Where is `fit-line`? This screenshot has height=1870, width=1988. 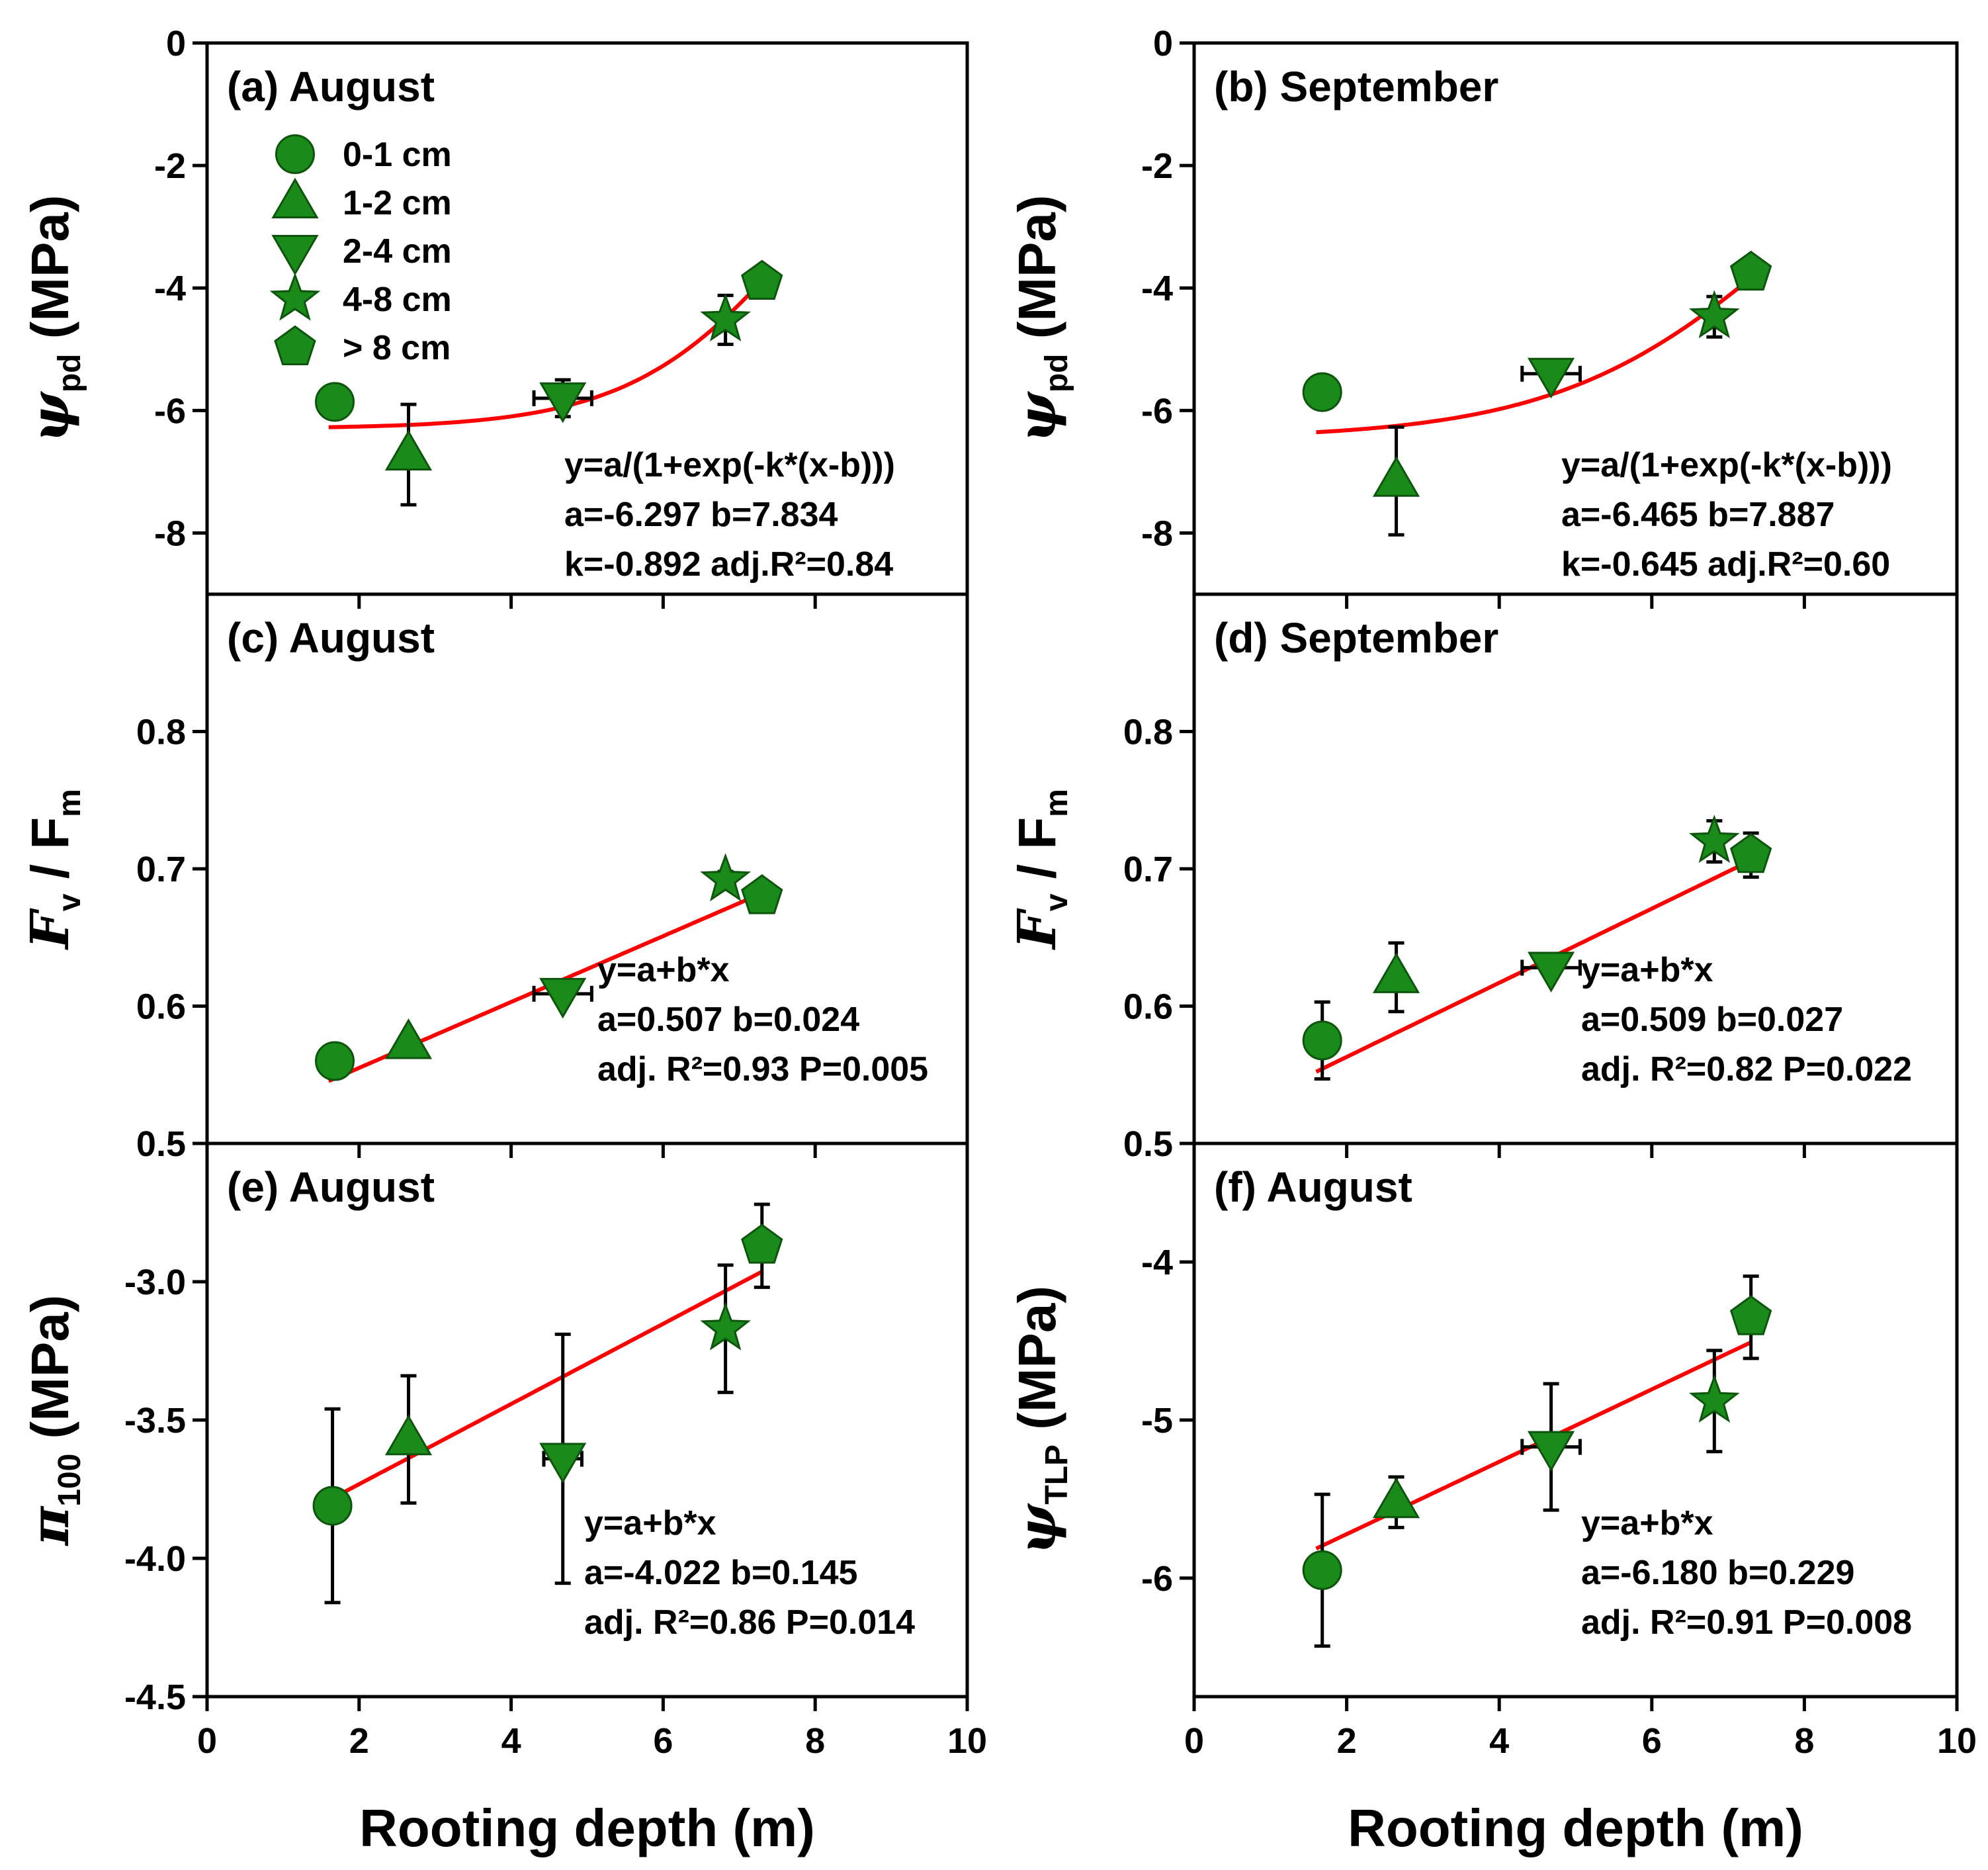
fit-line is located at coordinates (545, 1386).